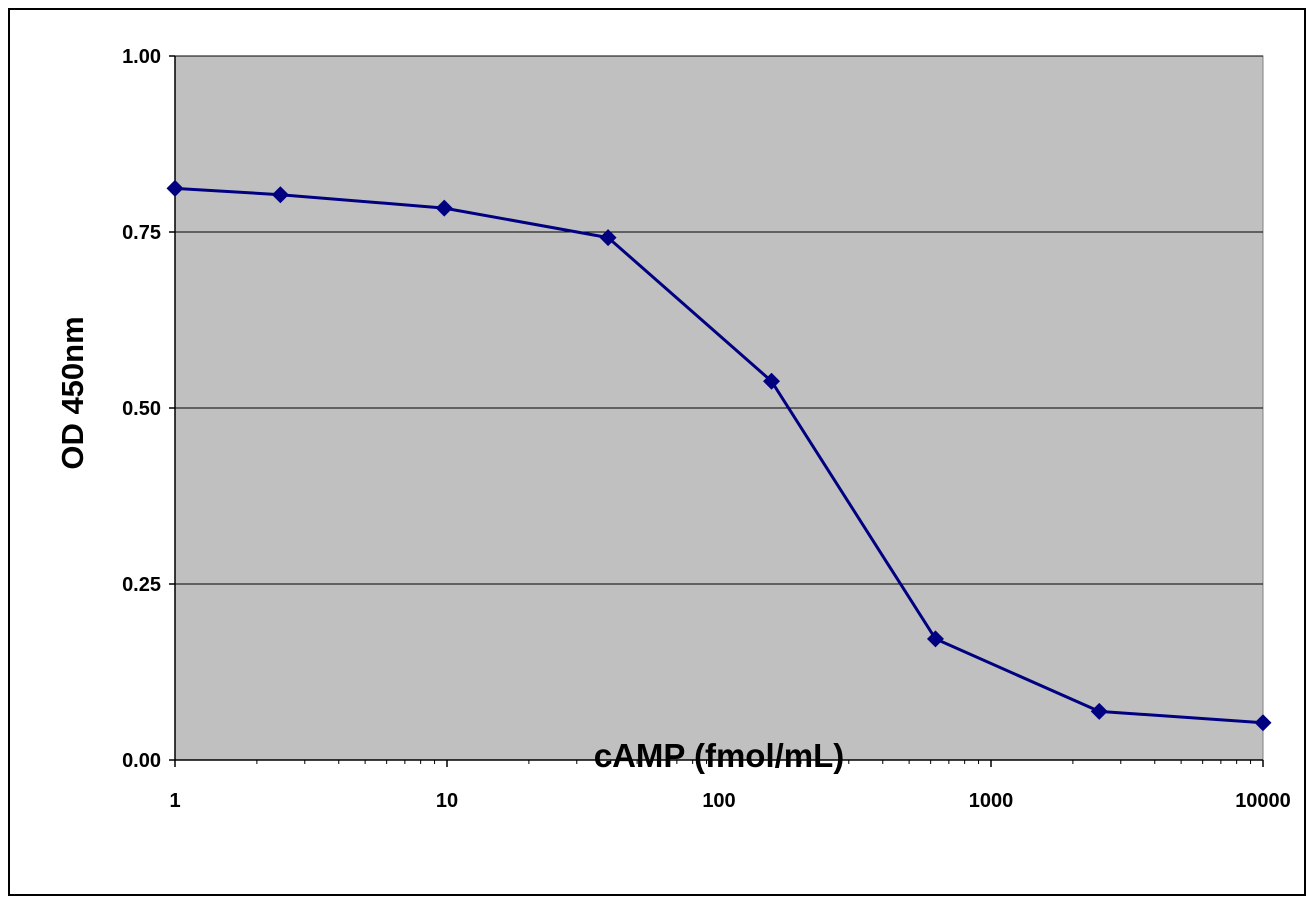 This screenshot has height=905, width=1315. What do you see at coordinates (72, 392) in the screenshot?
I see `y-axis-title: OD 450nm` at bounding box center [72, 392].